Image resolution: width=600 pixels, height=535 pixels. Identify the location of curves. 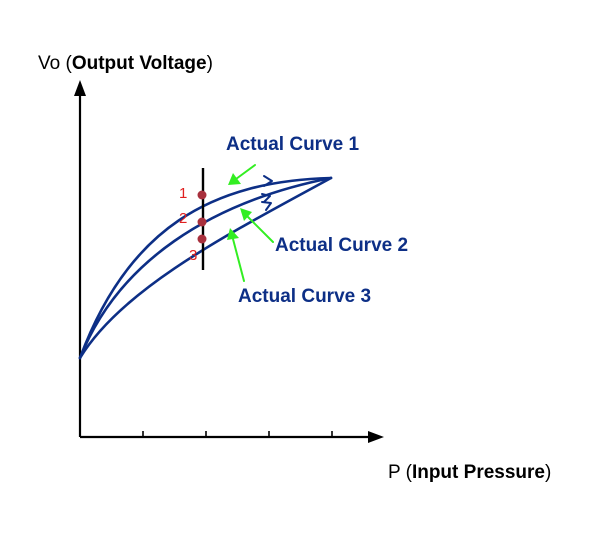
(205, 267).